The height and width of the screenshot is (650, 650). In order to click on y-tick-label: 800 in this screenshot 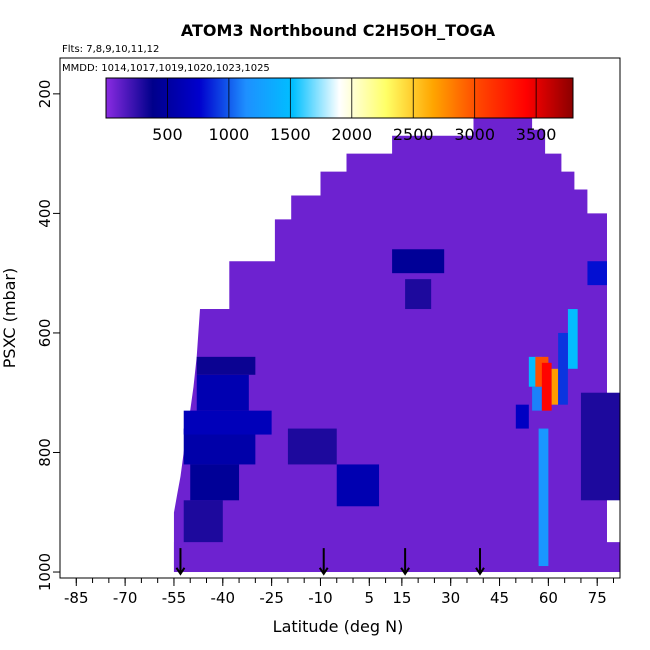, I will do `click(45, 452)`.